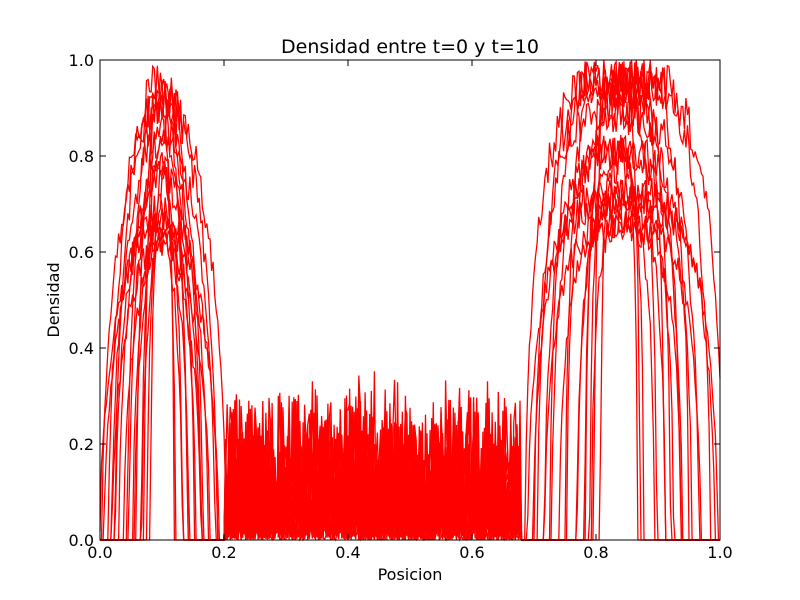 The image size is (800, 600). Describe the element at coordinates (53, 299) in the screenshot. I see `y-axis-label: Densidad` at that location.